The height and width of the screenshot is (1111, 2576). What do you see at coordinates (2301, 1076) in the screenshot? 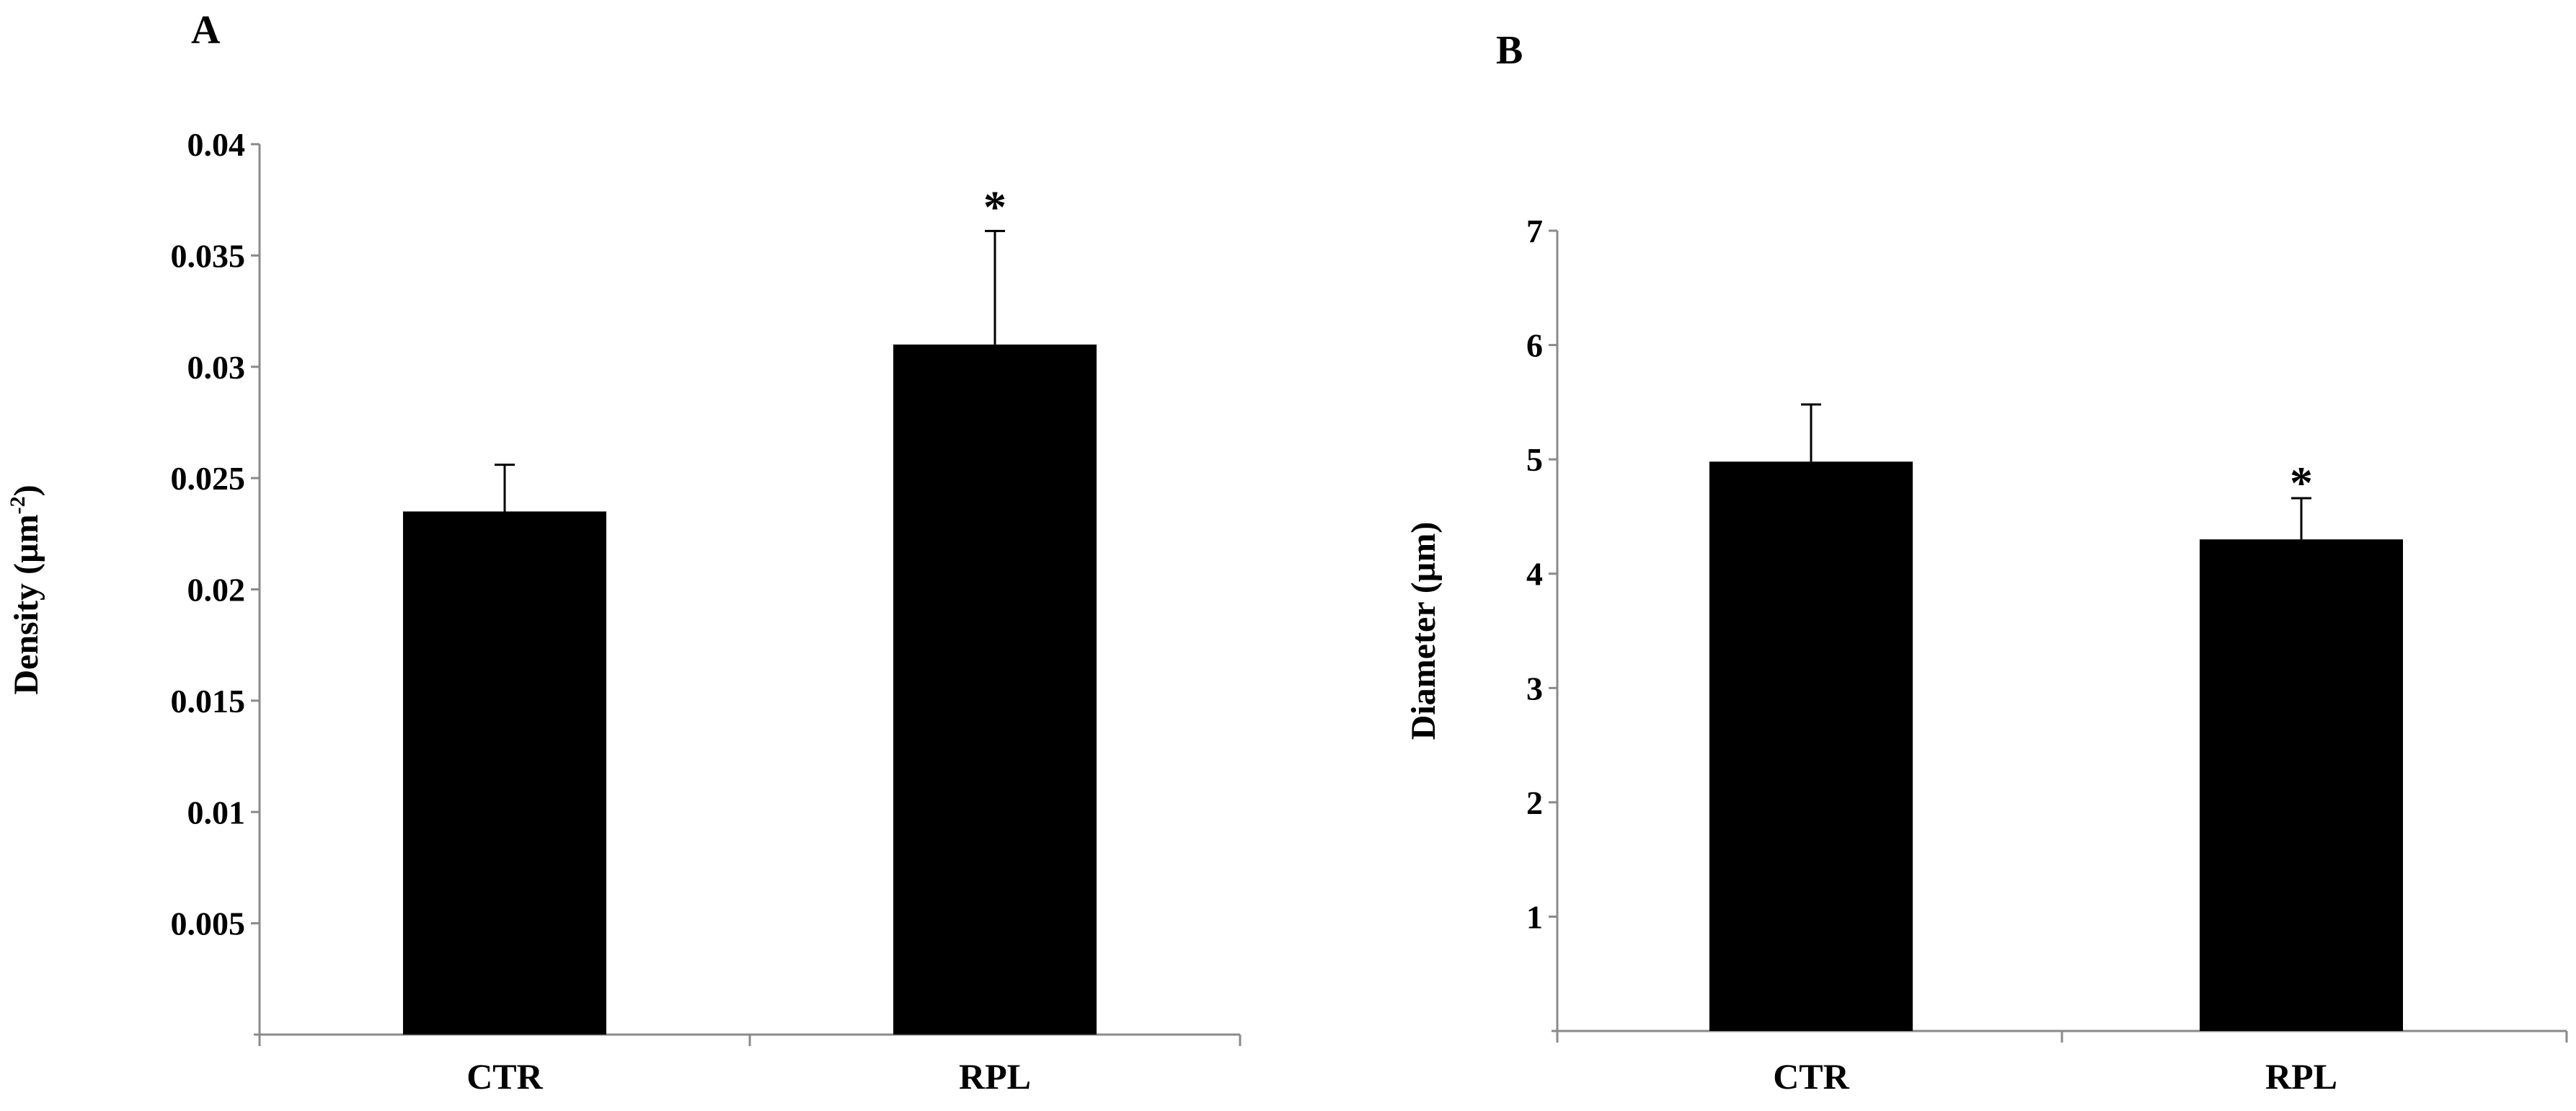
I see `panel-b-category-rpl: RPL` at bounding box center [2301, 1076].